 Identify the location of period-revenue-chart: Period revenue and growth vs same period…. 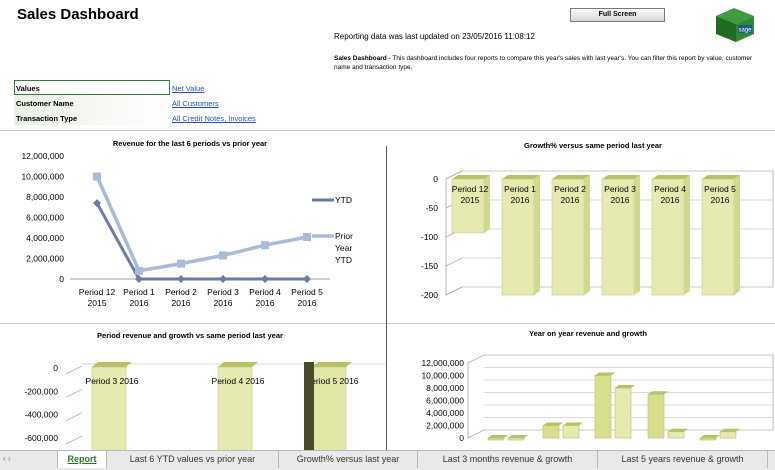
(192, 387).